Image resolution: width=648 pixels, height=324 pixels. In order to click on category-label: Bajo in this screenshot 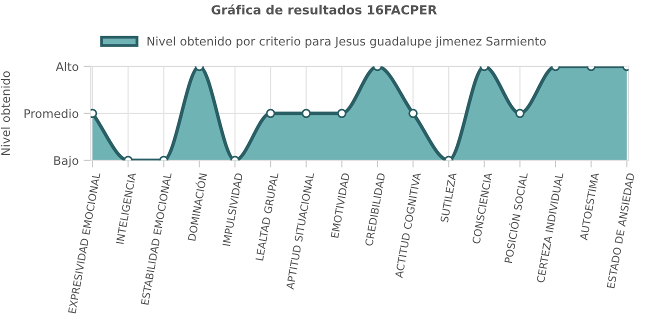, I will do `click(66, 162)`.